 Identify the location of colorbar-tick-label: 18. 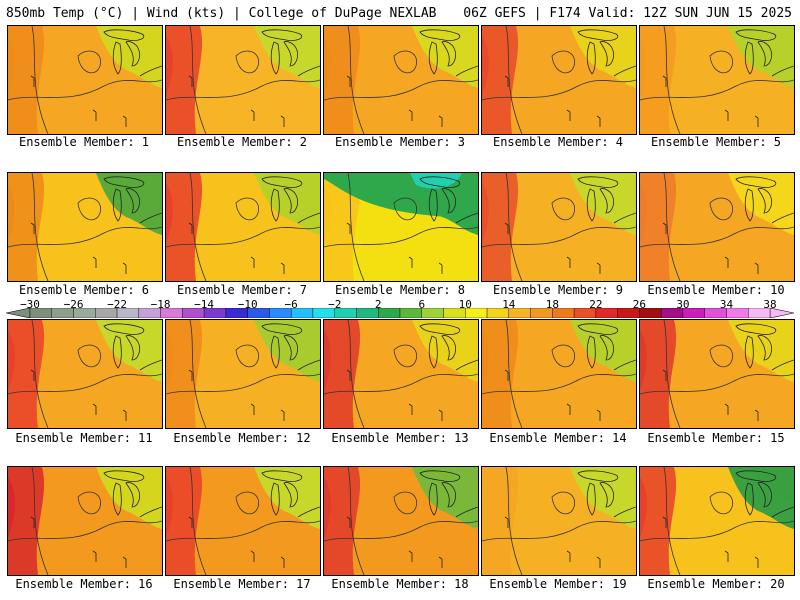
(552, 304).